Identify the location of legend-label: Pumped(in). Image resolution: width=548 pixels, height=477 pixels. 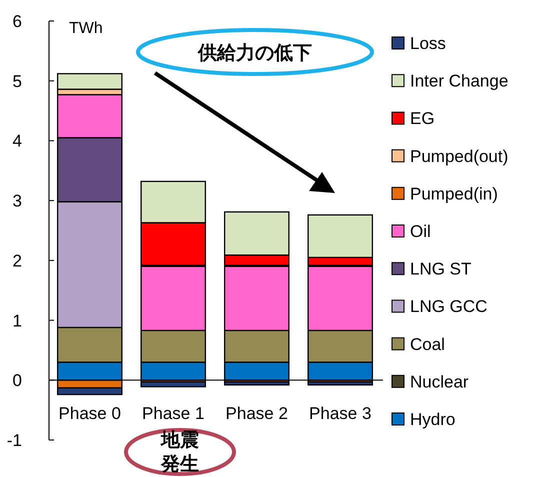
(454, 194).